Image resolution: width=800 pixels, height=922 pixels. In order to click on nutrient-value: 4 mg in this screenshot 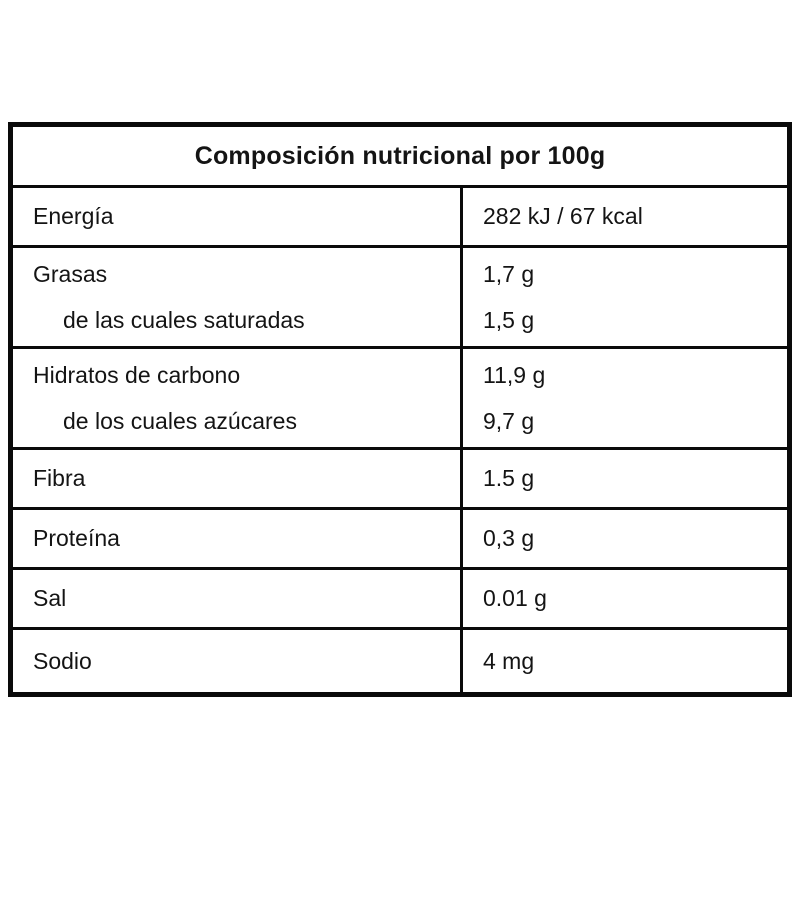, I will do `click(509, 660)`.